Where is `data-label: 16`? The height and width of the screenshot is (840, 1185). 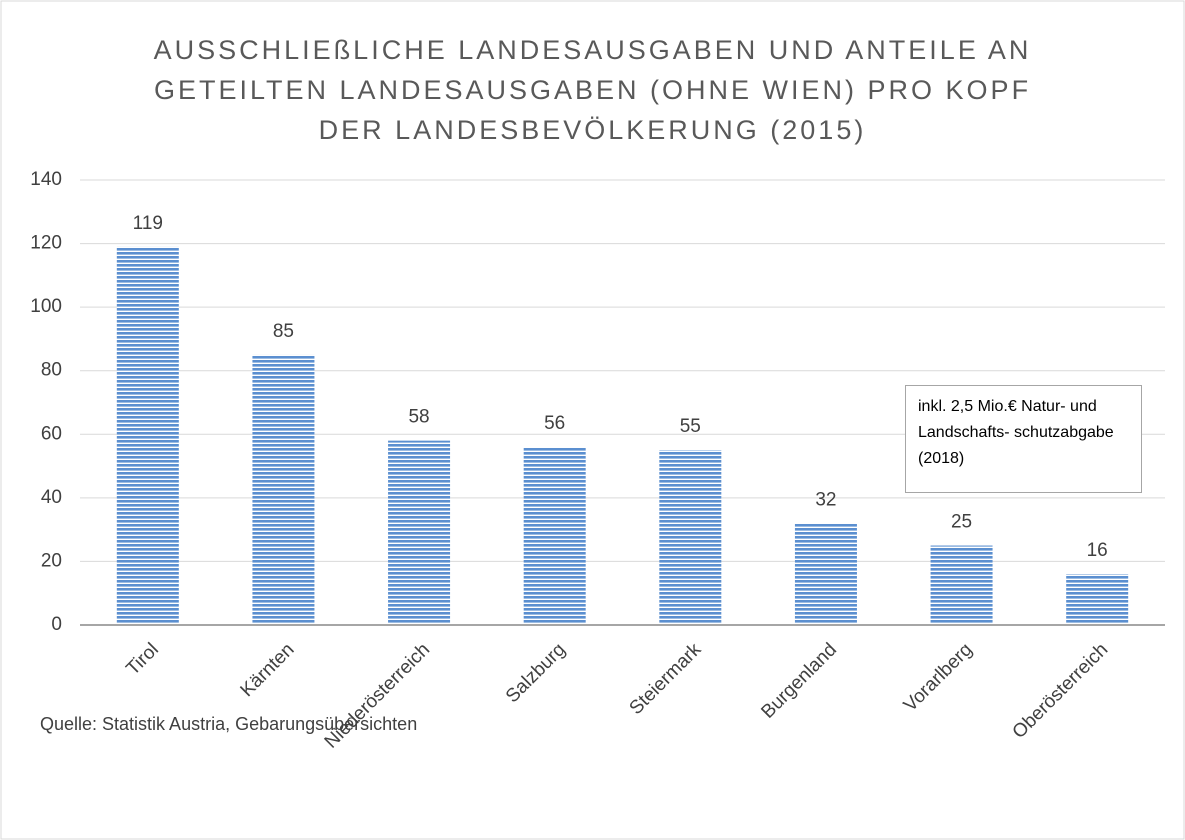 data-label: 16 is located at coordinates (1097, 550).